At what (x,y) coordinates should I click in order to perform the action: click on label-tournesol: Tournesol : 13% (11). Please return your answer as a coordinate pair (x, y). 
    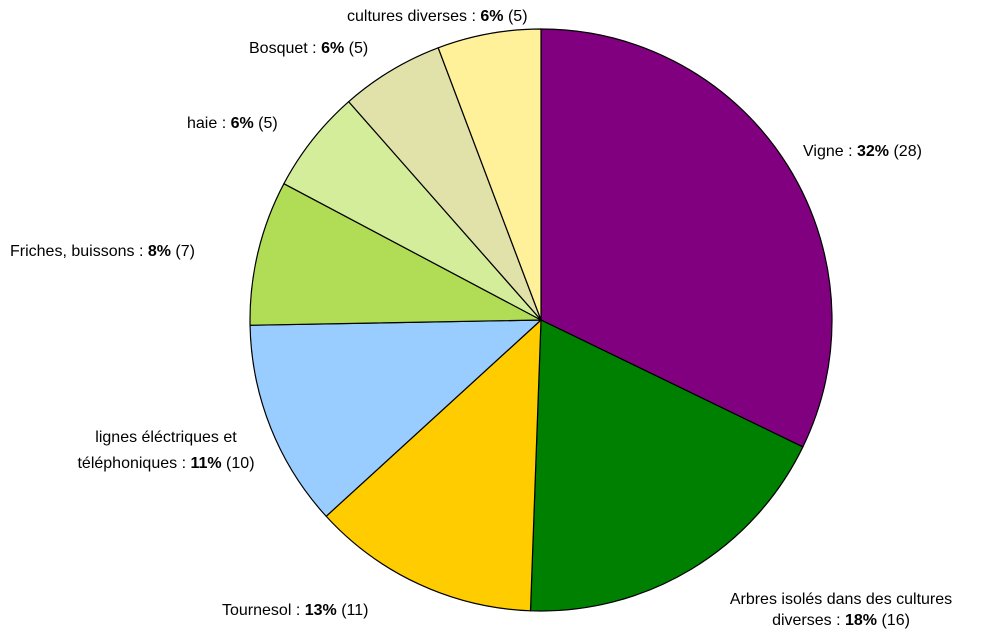
    Looking at the image, I should click on (295, 610).